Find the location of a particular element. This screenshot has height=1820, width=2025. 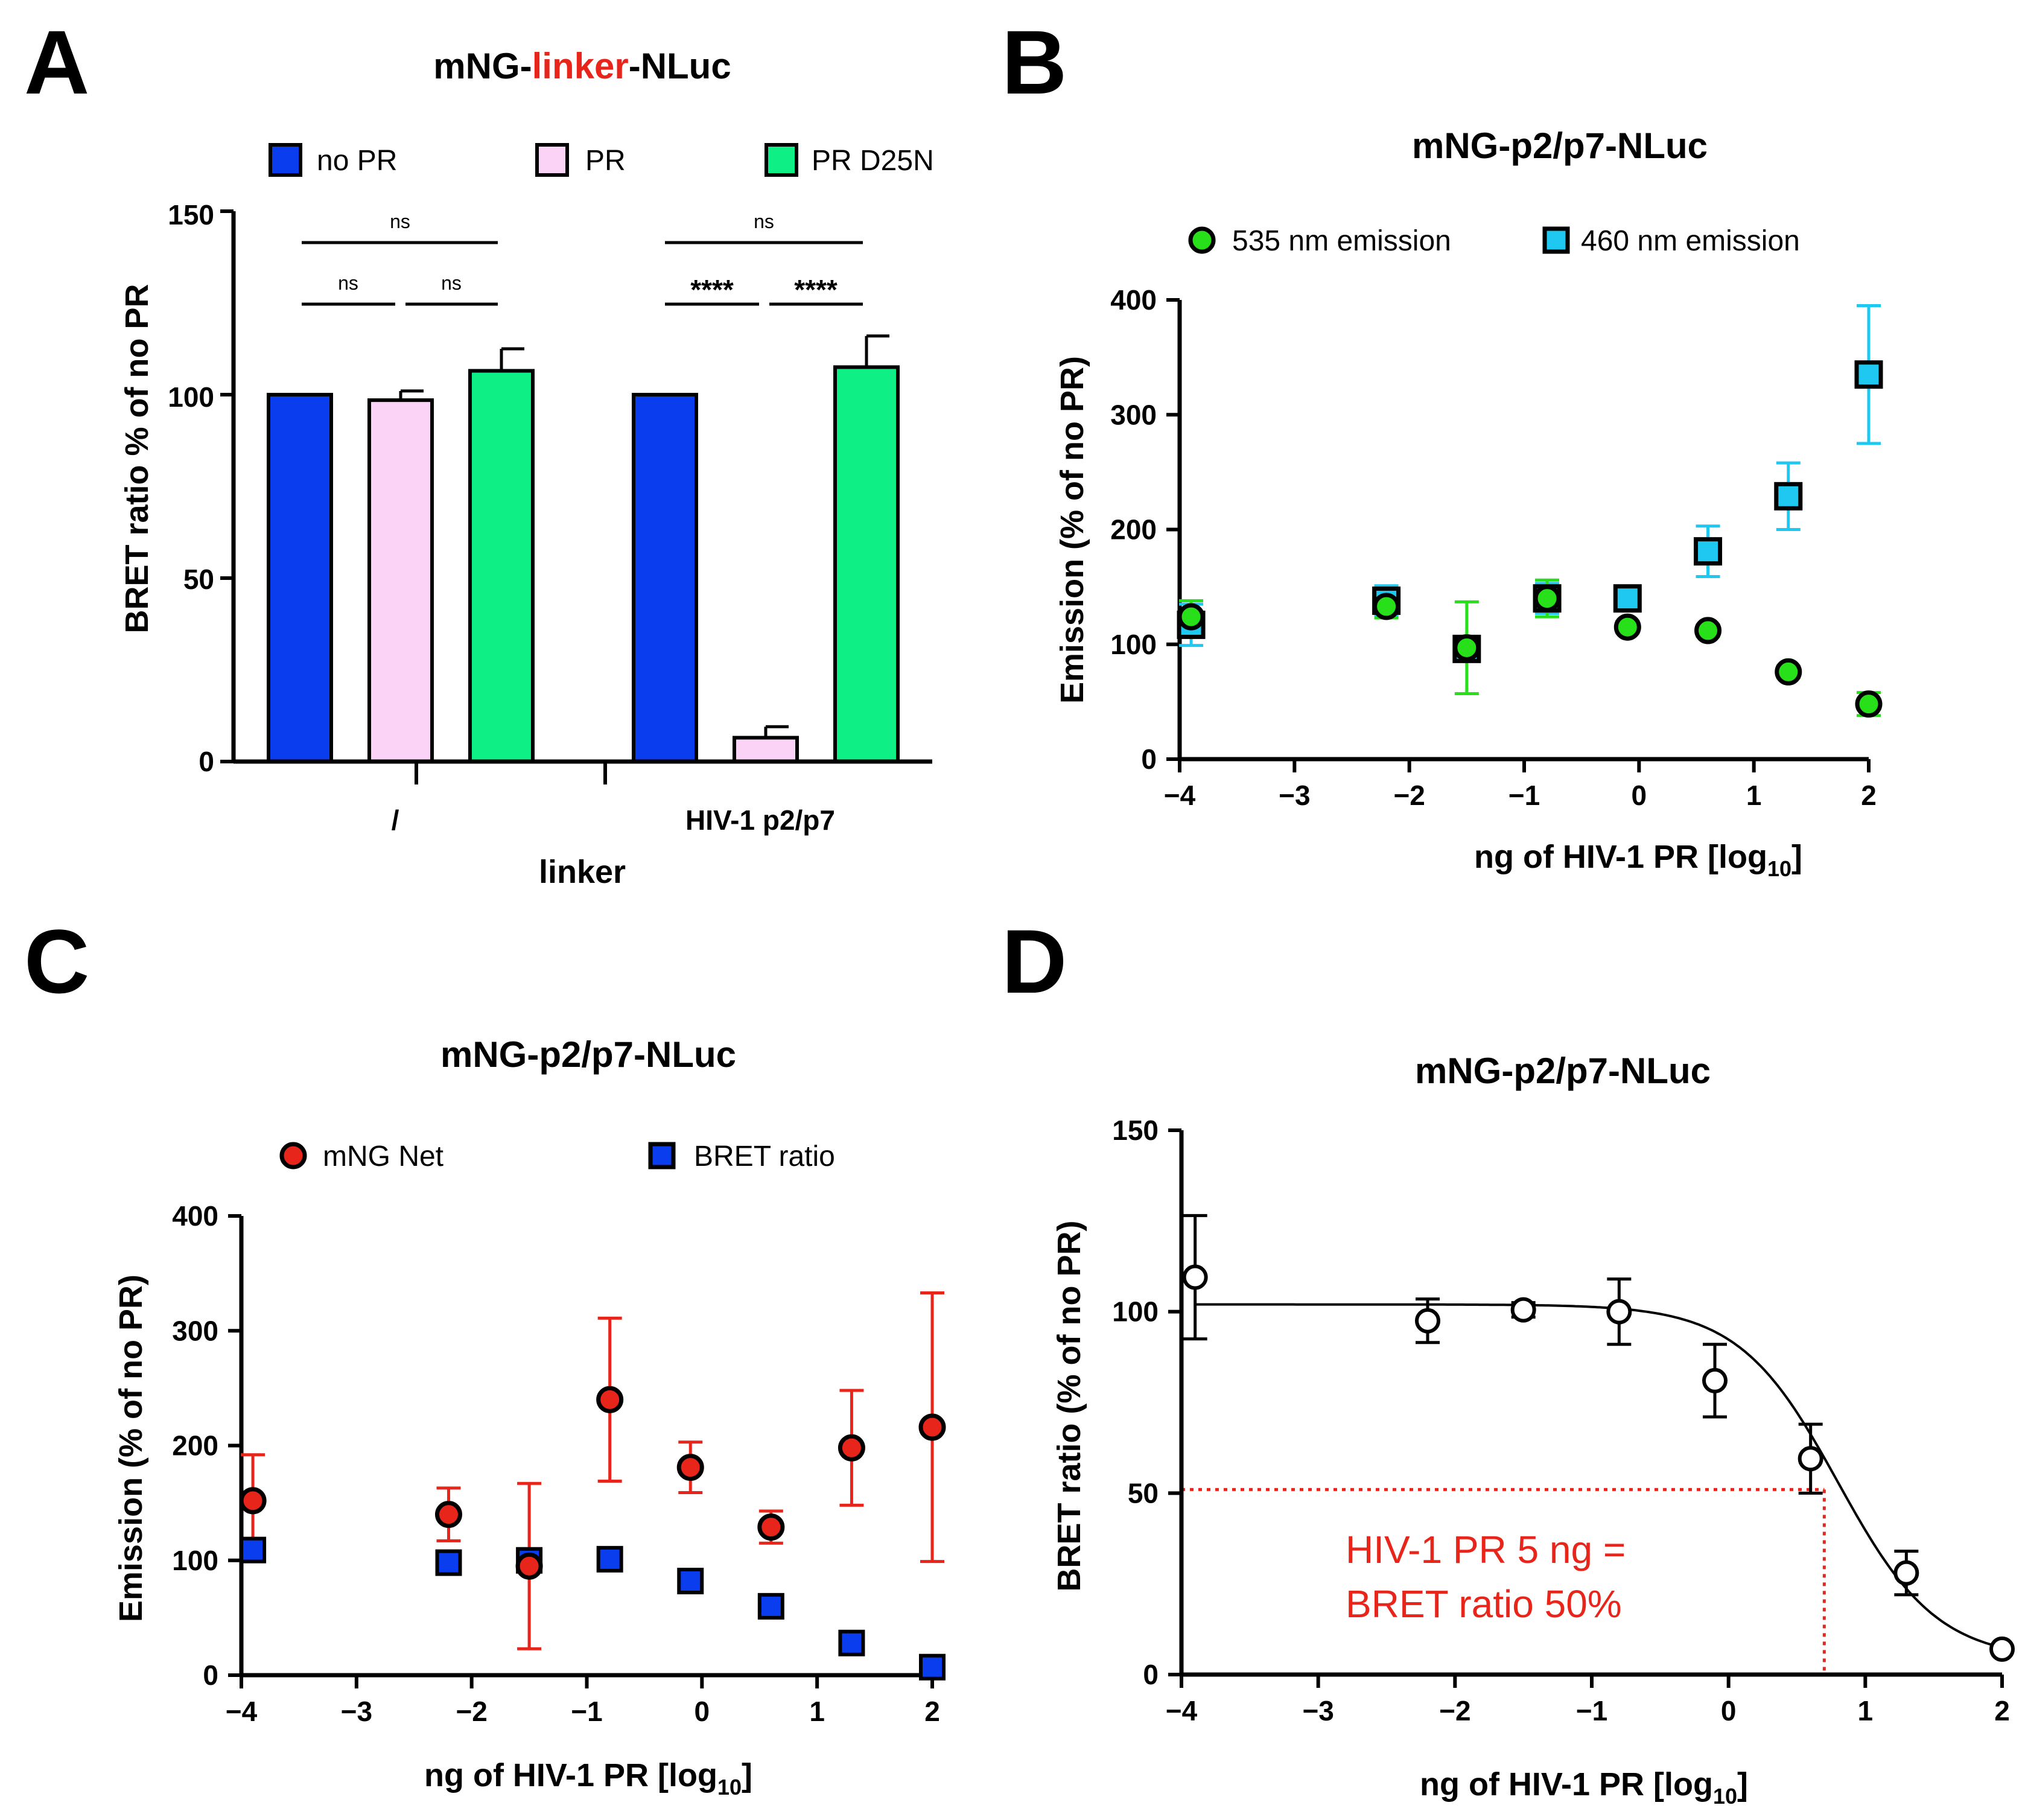

x-axis-label-subscript: 10 is located at coordinates (1779, 868).